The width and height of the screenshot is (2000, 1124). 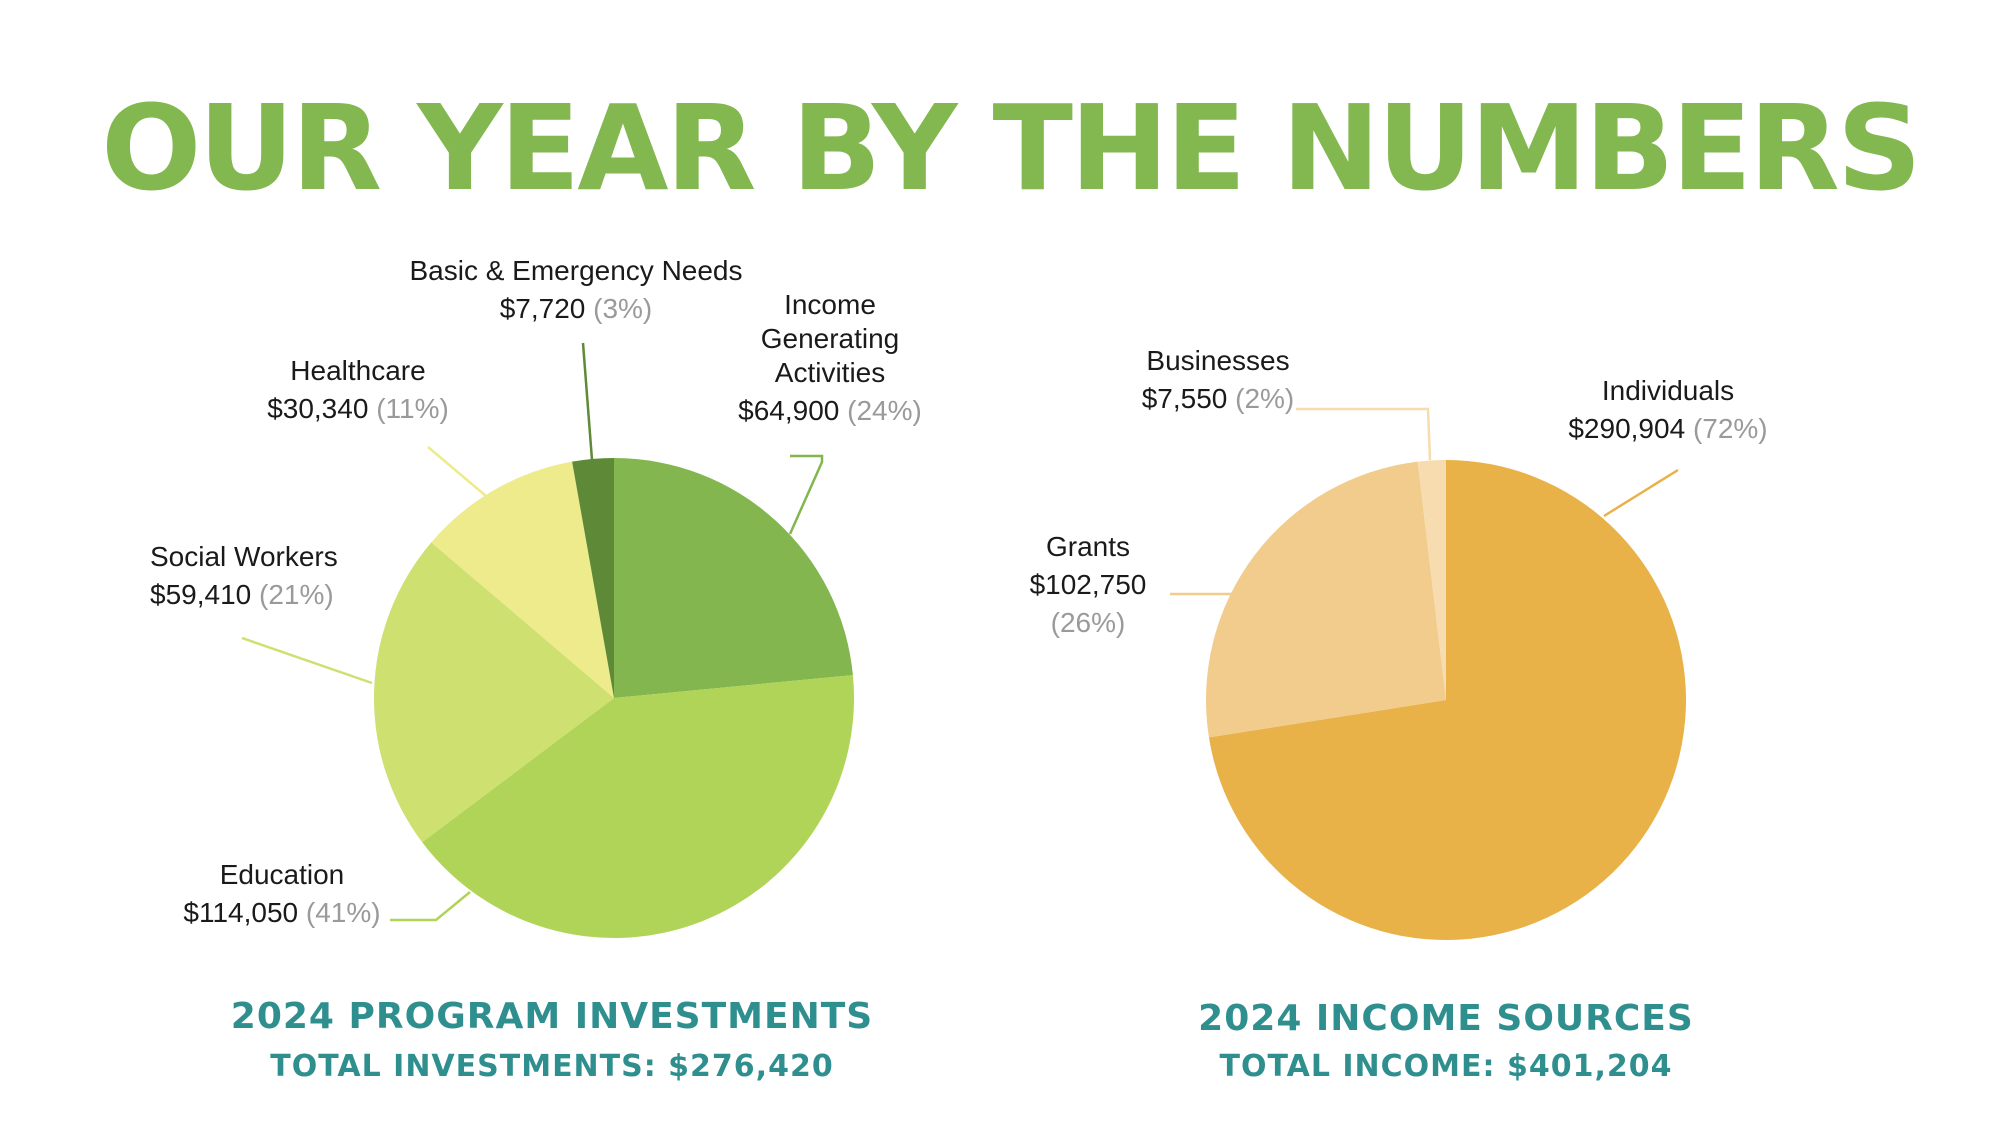 I want to click on slice-value-income-generating-activities: $64,900 (24%), so click(x=830, y=410).